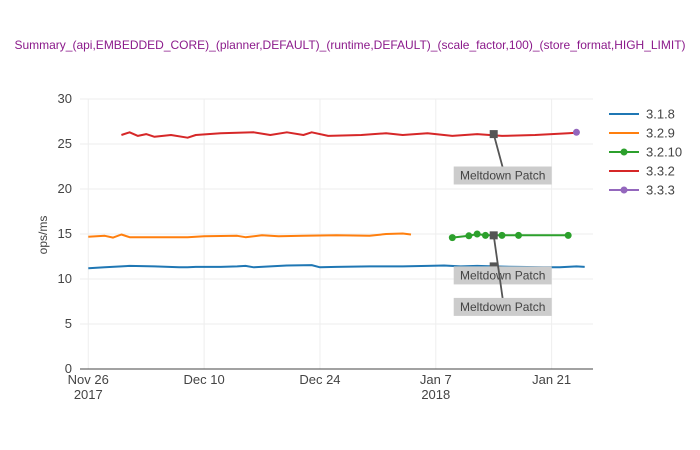 This screenshot has height=450, width=700. What do you see at coordinates (660, 133) in the screenshot?
I see `legend-label: 3.2.9` at bounding box center [660, 133].